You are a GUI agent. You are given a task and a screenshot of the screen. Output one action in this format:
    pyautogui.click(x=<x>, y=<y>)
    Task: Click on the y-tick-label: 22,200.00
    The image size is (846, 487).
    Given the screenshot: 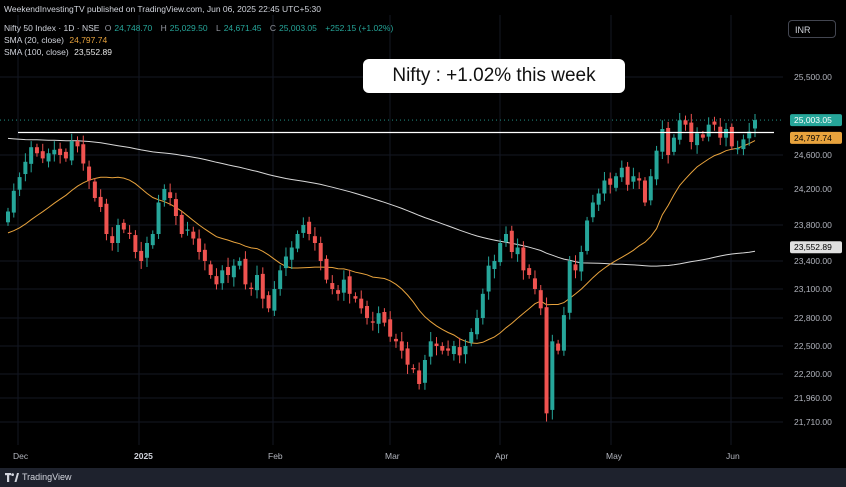 What is the action you would take?
    pyautogui.click(x=813, y=374)
    